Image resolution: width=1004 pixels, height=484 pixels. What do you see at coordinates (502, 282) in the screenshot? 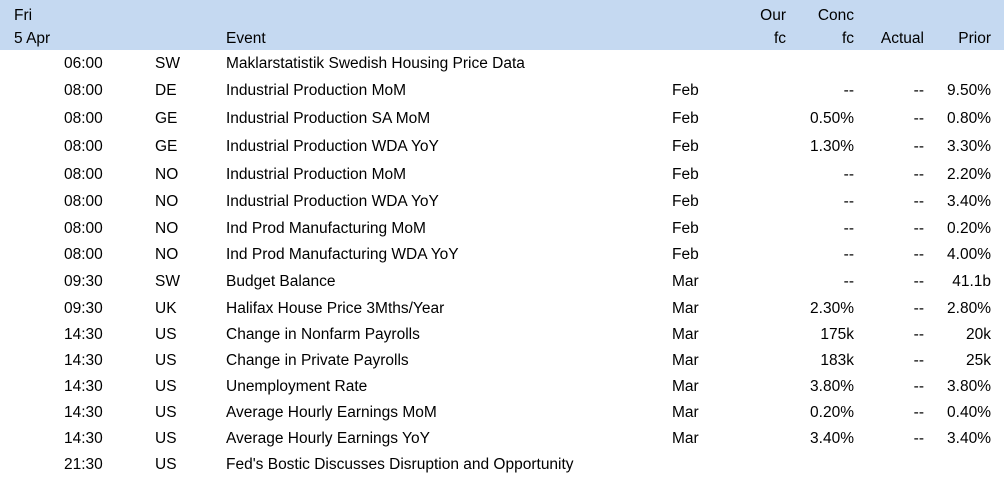
I see `table-row: 09:30 SW Budget Balance Mar -- -- 41.1b` at bounding box center [502, 282].